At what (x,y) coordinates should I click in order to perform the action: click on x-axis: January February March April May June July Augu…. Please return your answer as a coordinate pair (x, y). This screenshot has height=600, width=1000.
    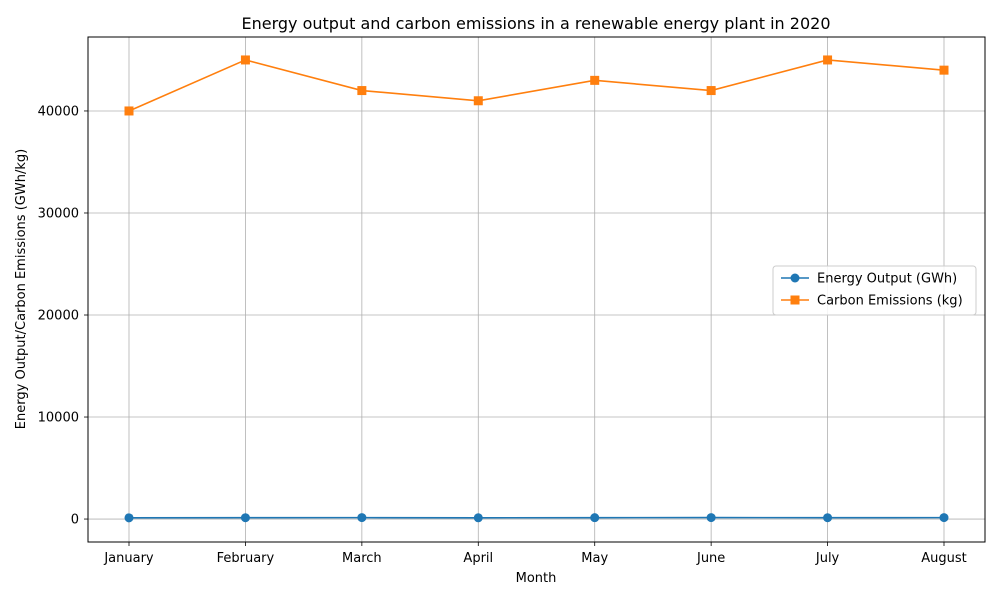
    Looking at the image, I should click on (535, 554).